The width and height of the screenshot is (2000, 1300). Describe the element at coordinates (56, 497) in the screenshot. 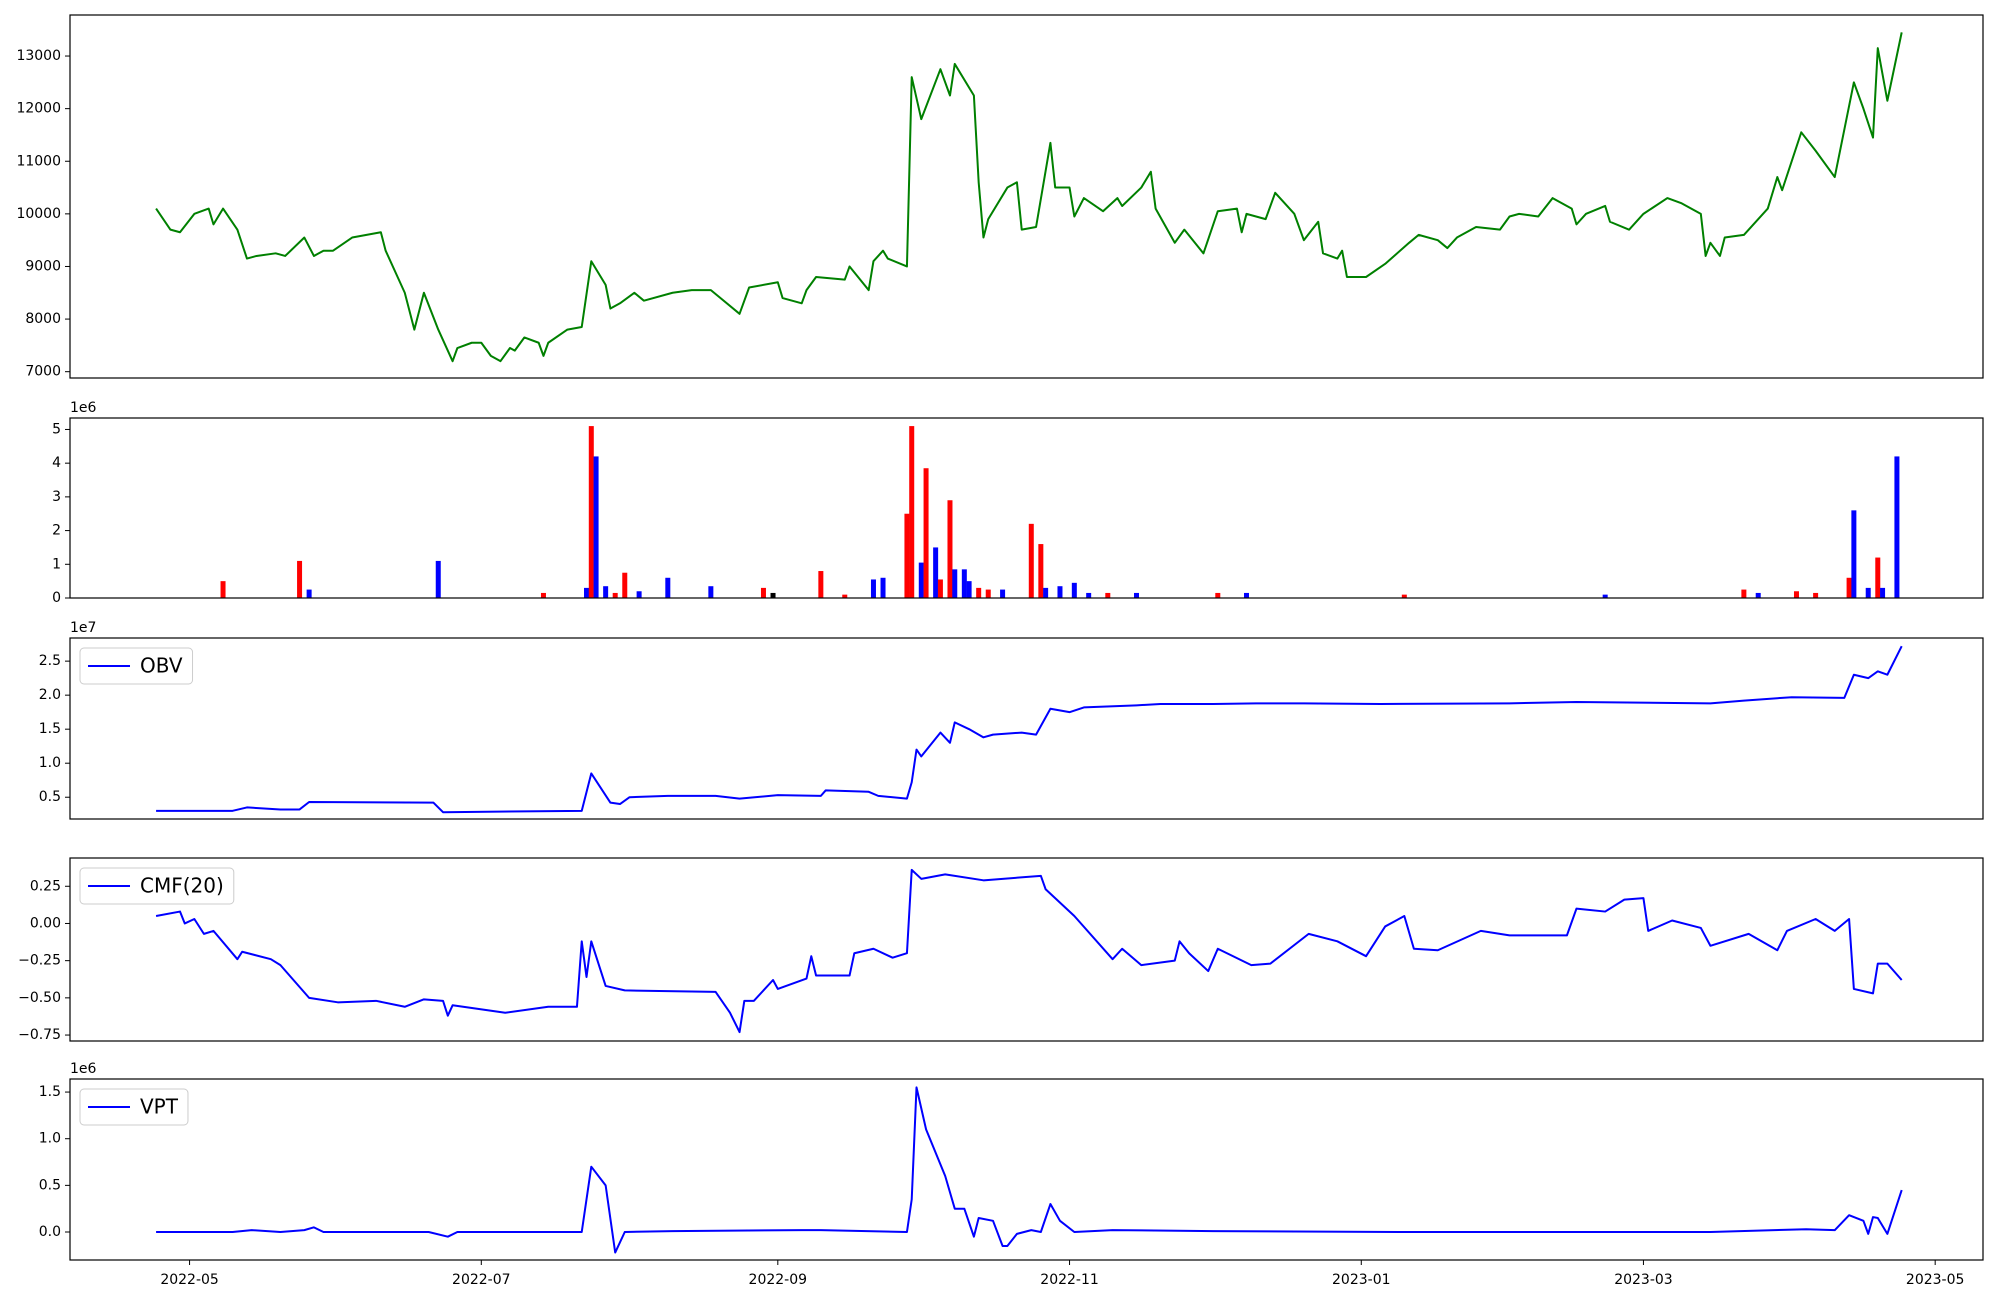

I see `y-tick-label: 3` at that location.